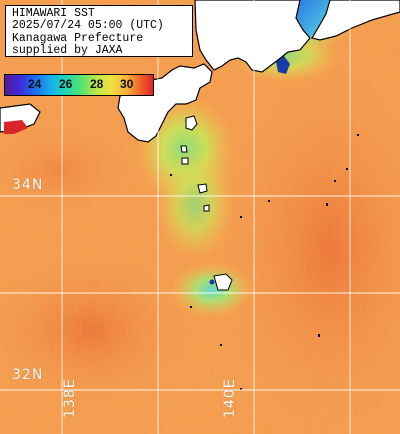  I want to click on title-line-datetime: 2025/07/24 05:00 (UTC), so click(88, 26).